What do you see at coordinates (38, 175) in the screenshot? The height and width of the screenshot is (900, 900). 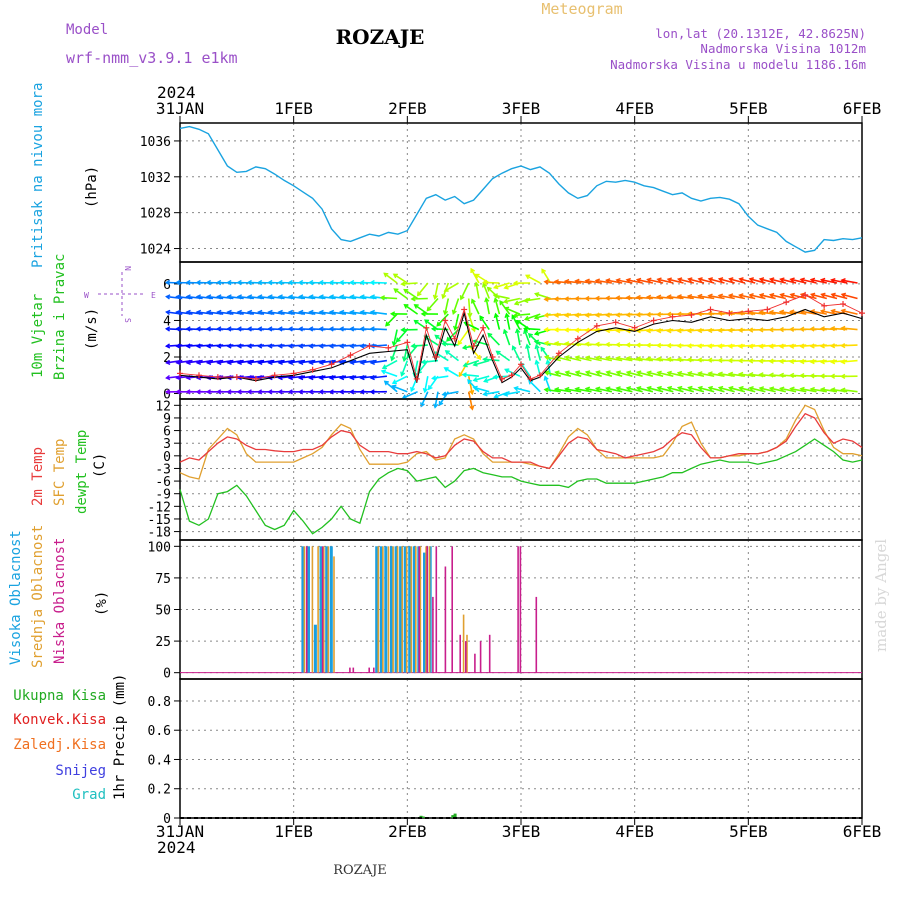 I see `pressure-ylabel: Pritisak na nivou mora` at bounding box center [38, 175].